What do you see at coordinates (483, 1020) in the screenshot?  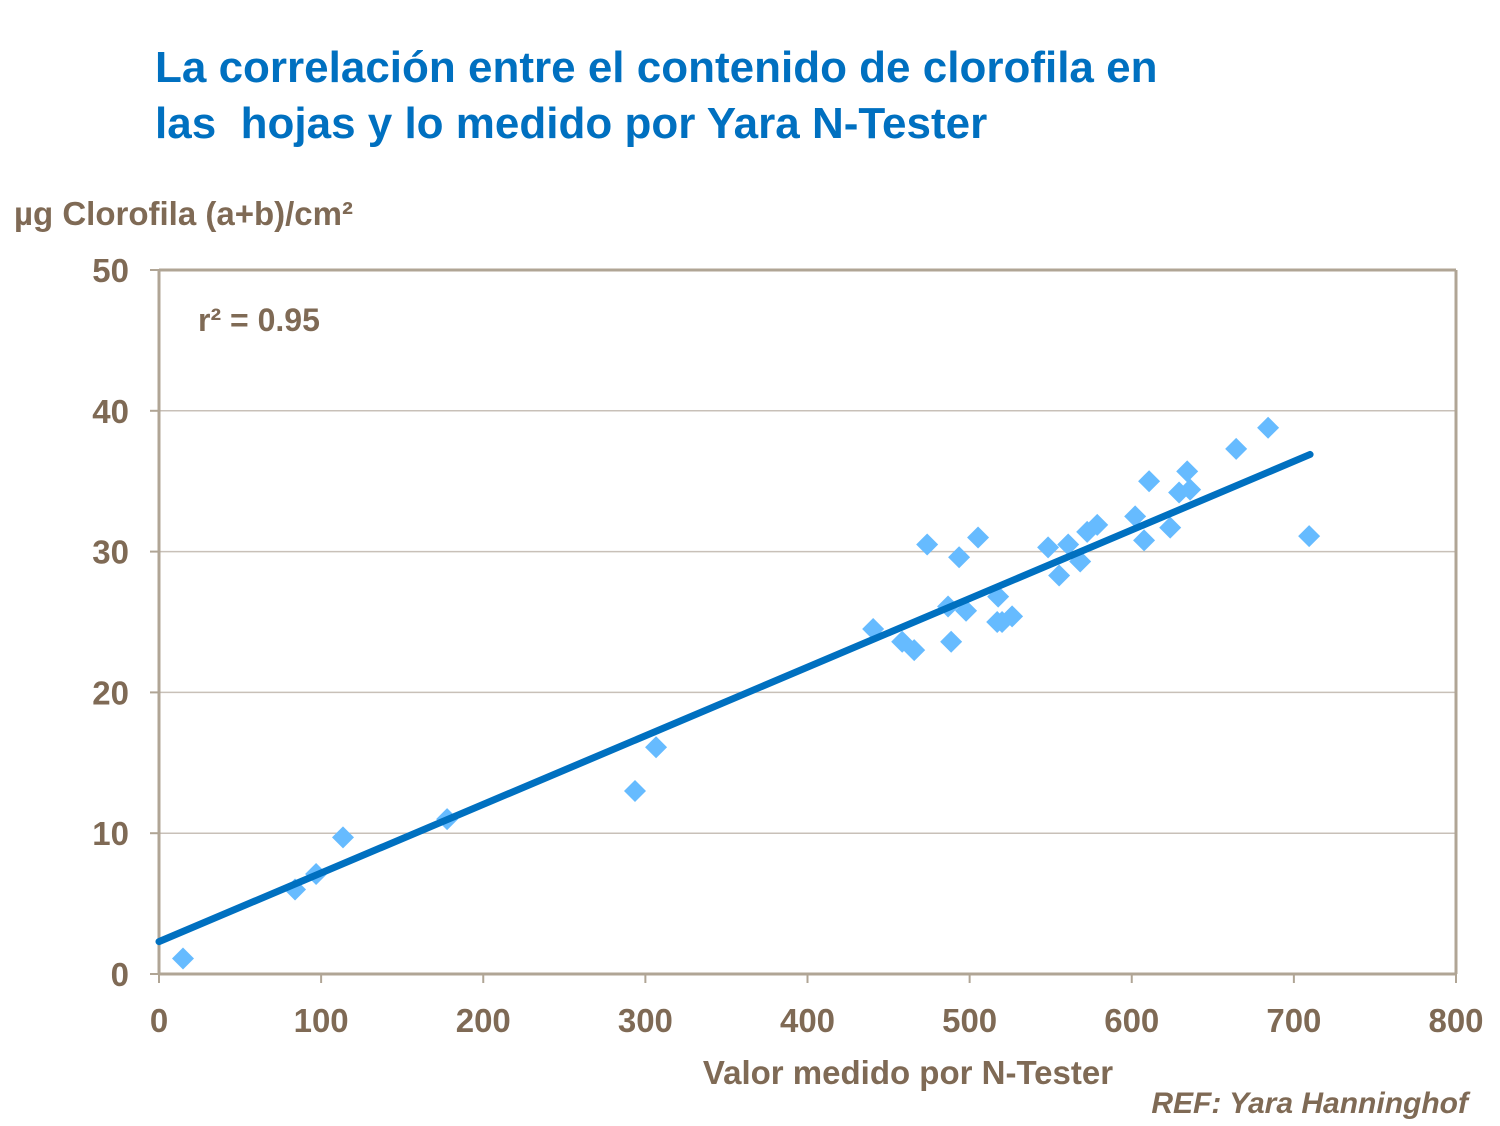 I see `x-tick-label: 200` at bounding box center [483, 1020].